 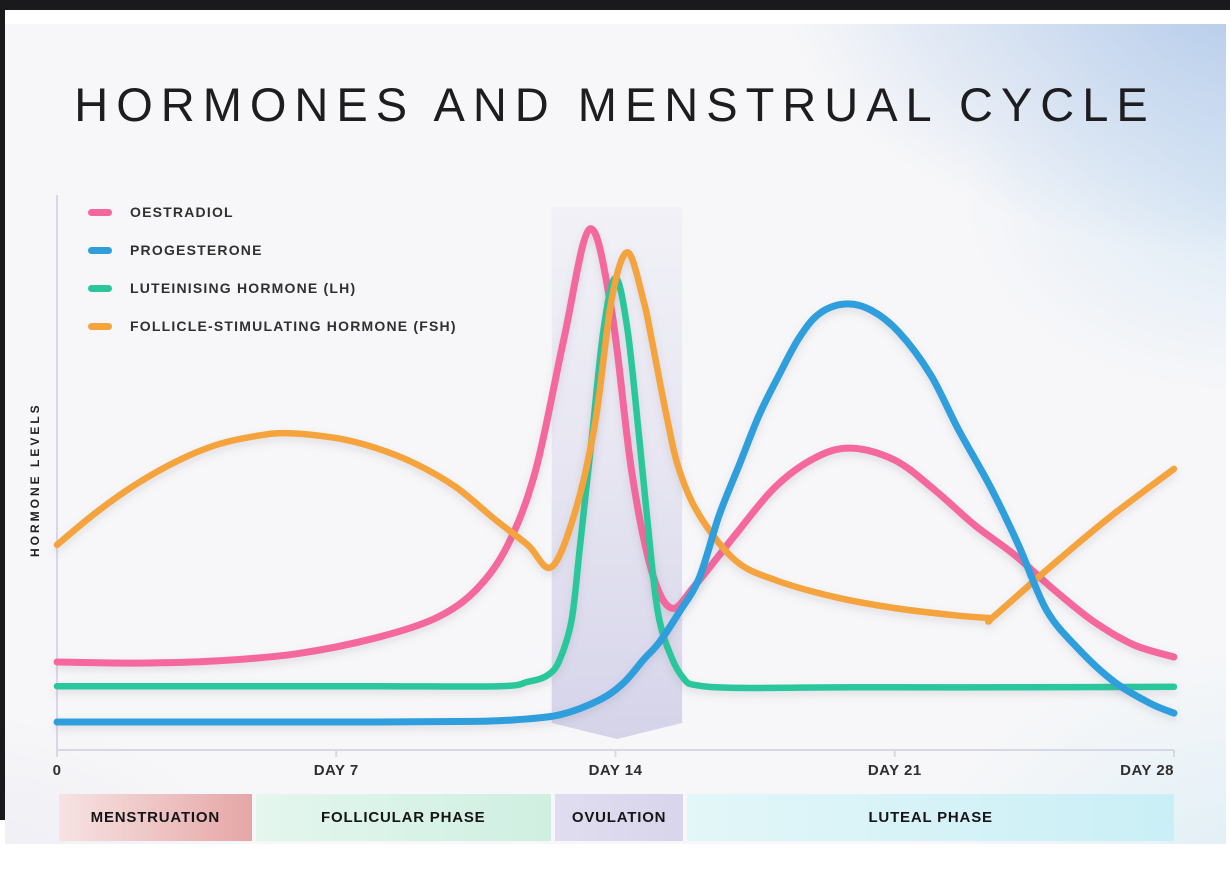 I want to click on legend-item: FOLLICLE-STIMULATING HORMONE (FSH), so click(x=272, y=326).